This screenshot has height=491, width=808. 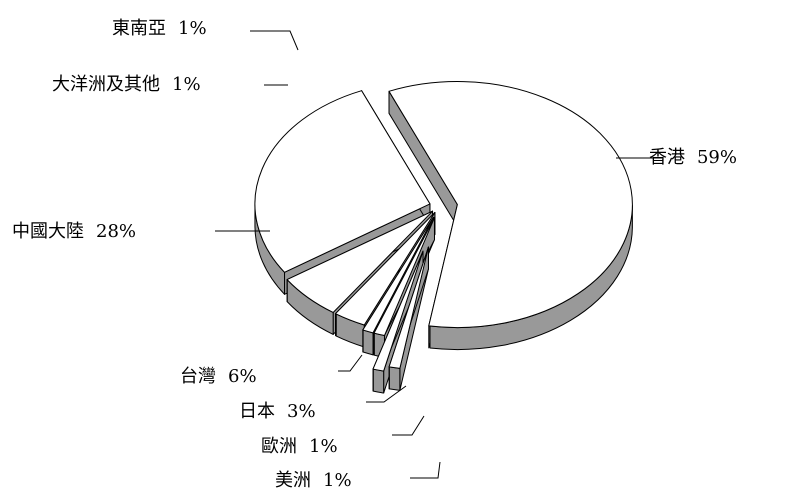 What do you see at coordinates (198, 376) in the screenshot?
I see `slice-label-name: 台灣` at bounding box center [198, 376].